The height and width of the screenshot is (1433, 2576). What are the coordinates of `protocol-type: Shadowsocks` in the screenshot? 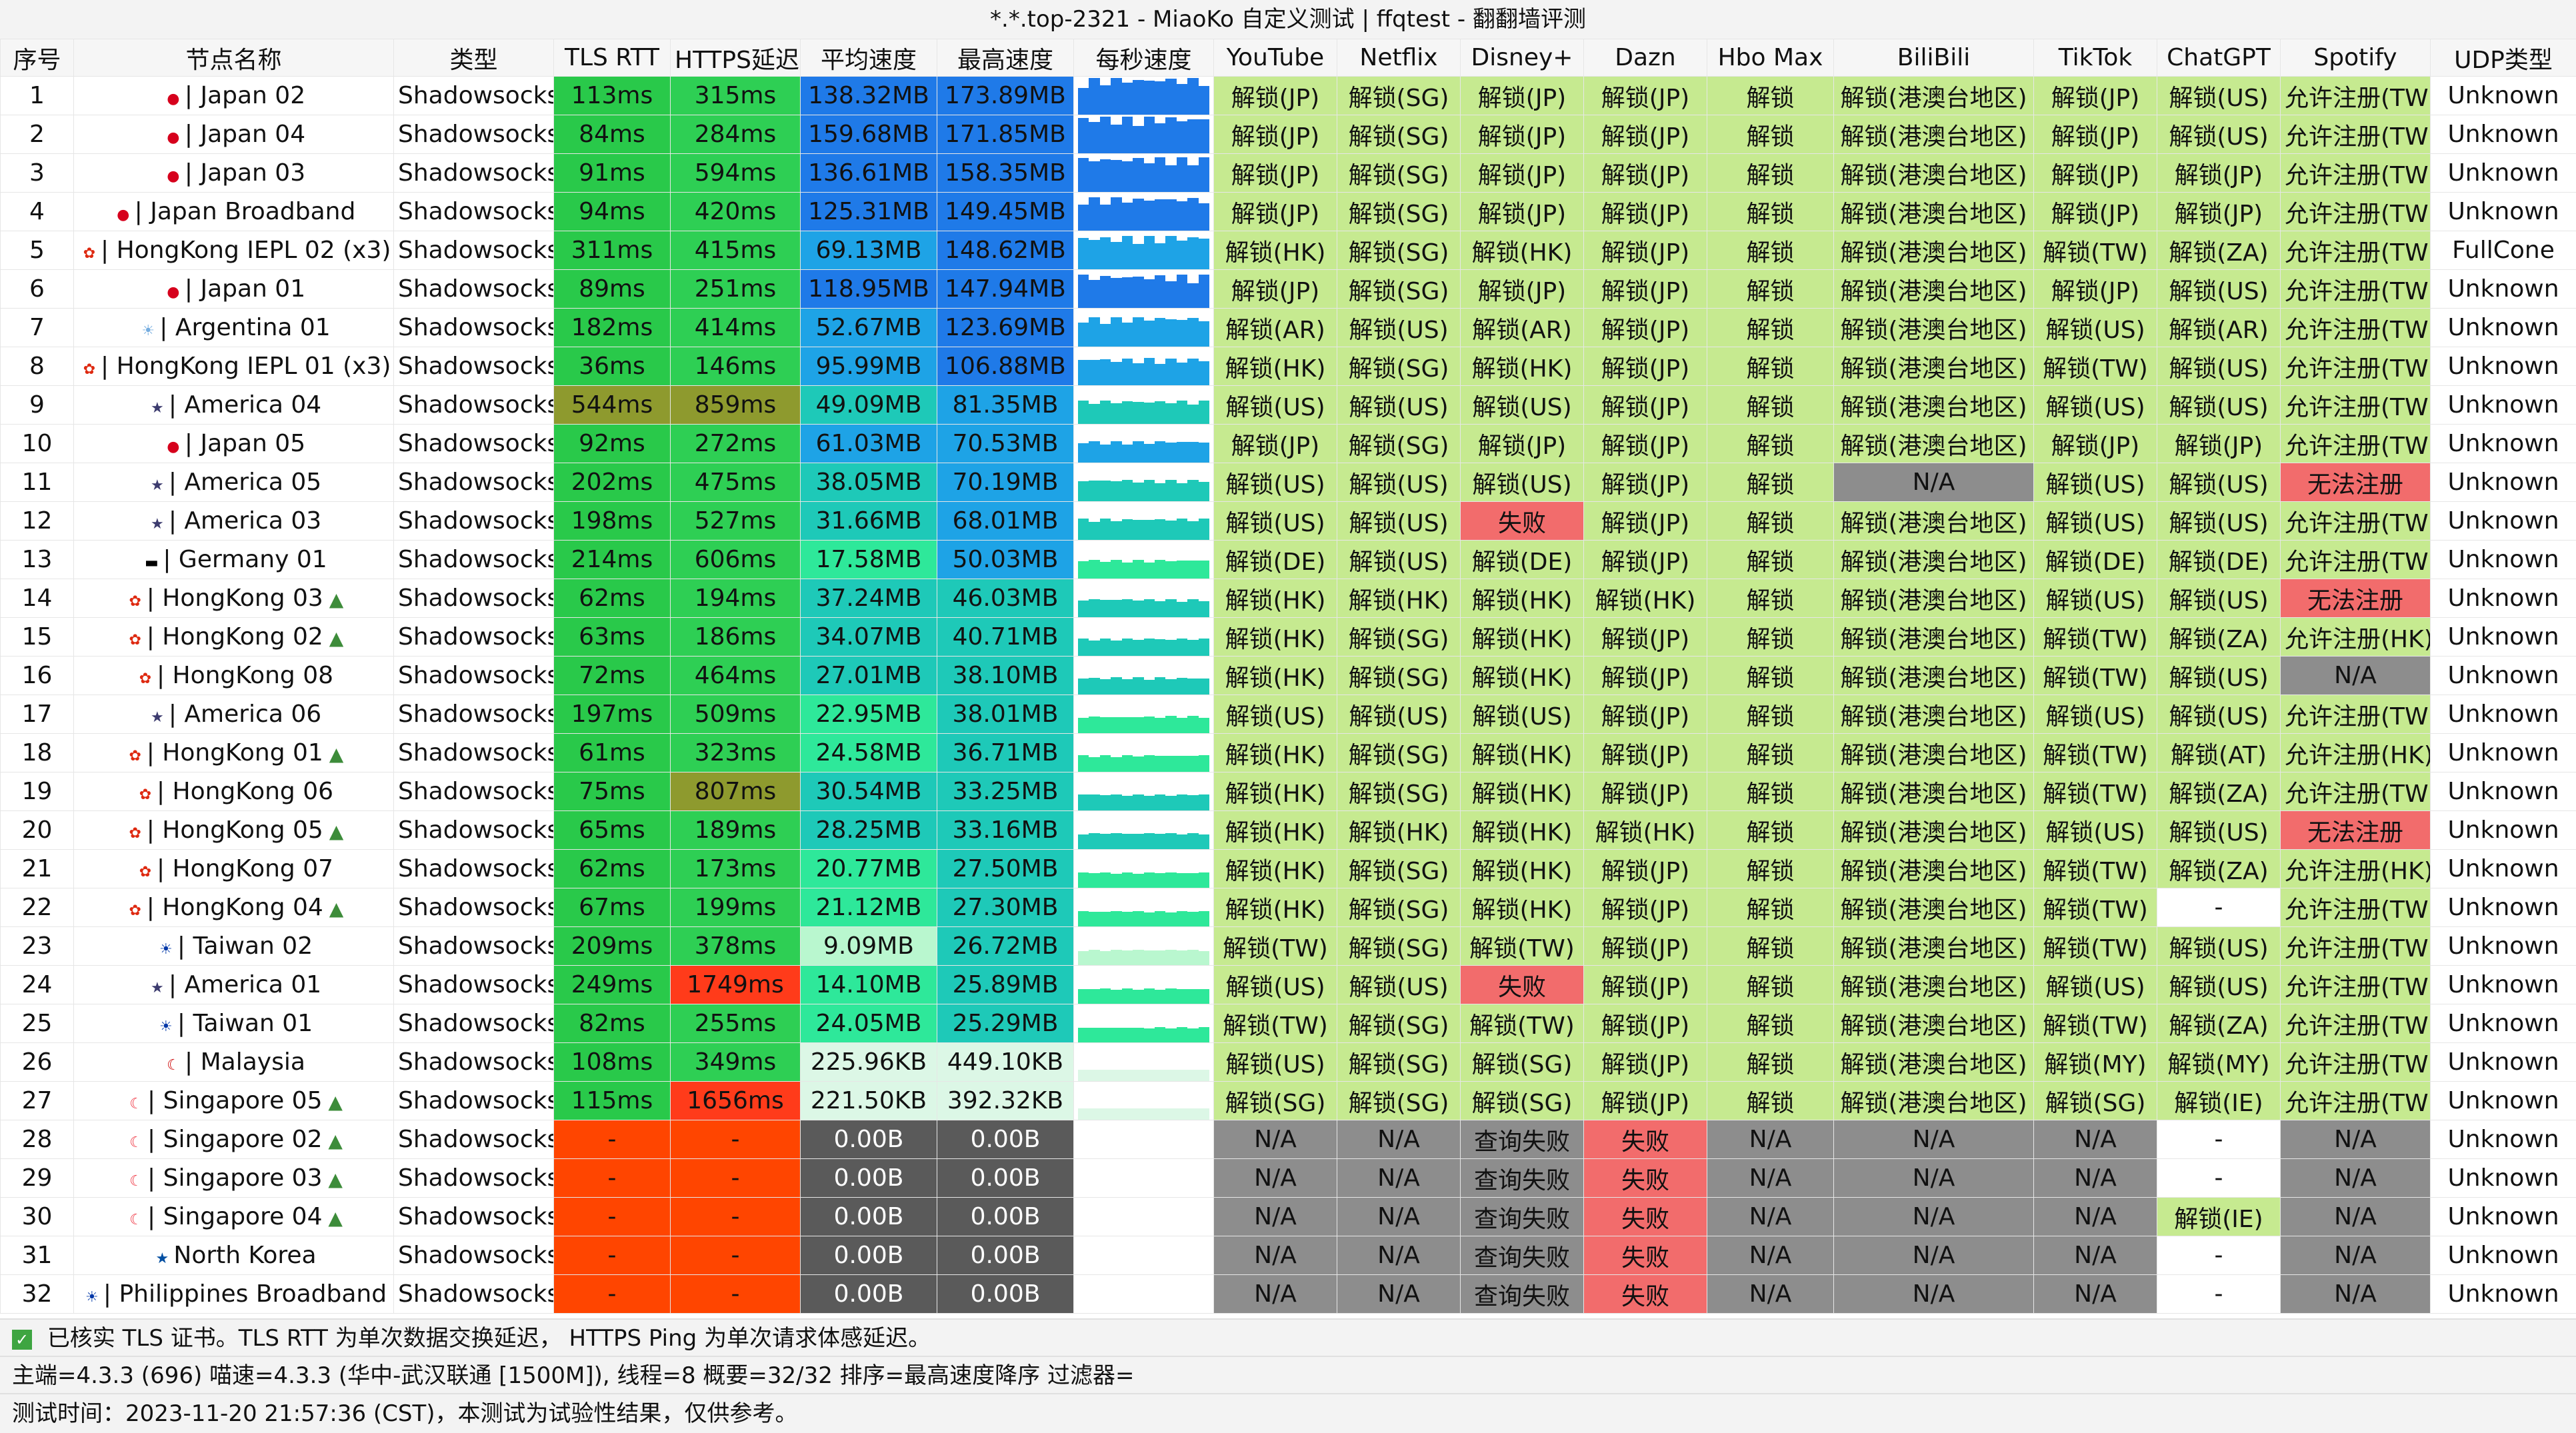 It's located at (474, 96).